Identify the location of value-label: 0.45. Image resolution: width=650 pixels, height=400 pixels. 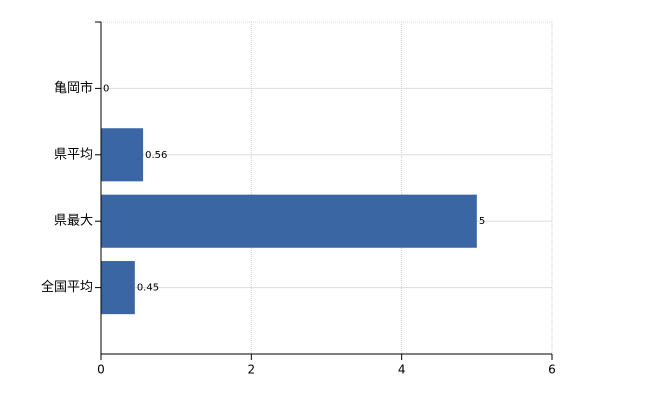
(148, 288).